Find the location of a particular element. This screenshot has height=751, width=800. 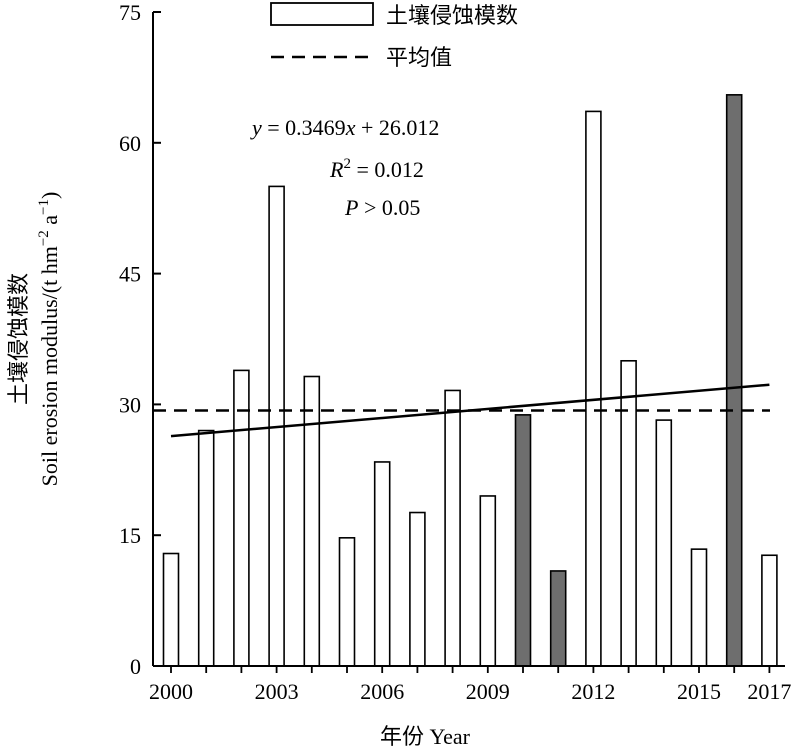

eq-x-symbol: x is located at coordinates (350, 127).